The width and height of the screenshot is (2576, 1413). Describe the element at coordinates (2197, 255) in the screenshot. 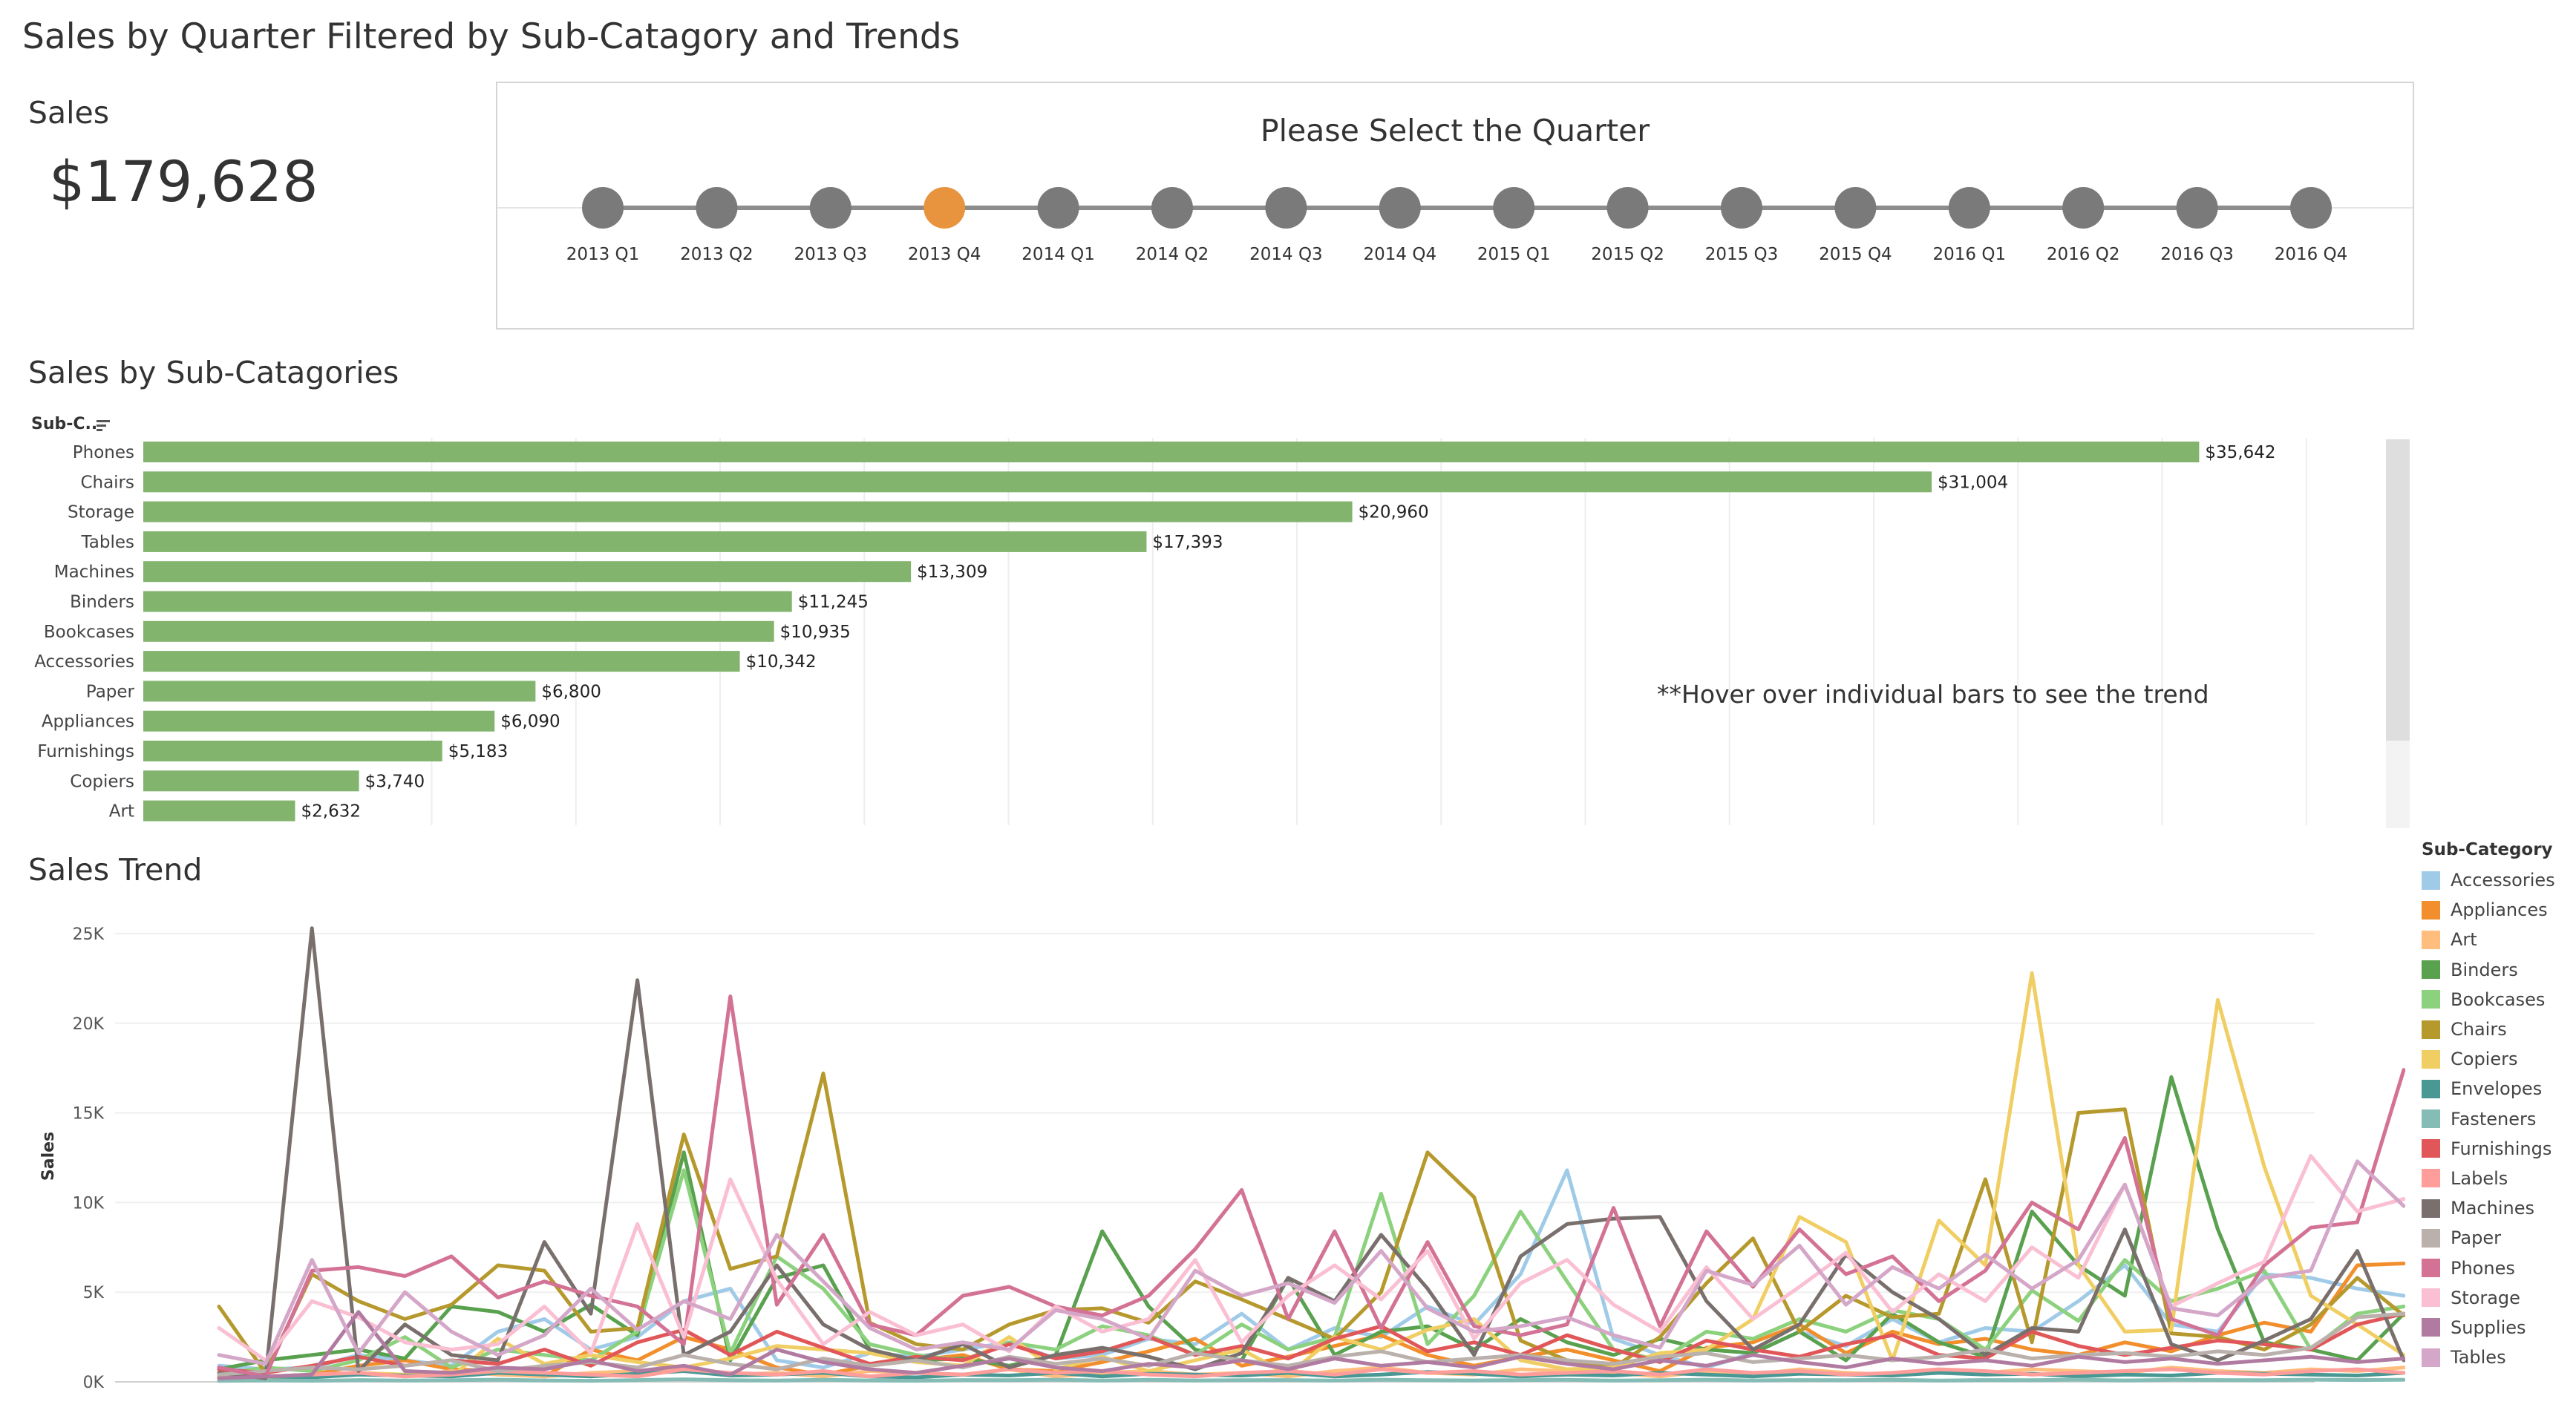

I see `quarter-label: 2016 Q3` at that location.